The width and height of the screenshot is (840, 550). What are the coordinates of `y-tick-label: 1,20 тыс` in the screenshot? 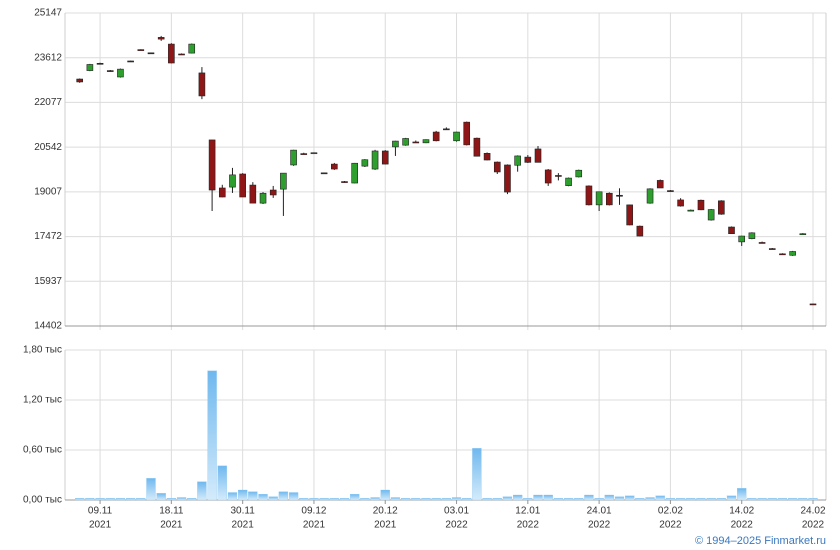 It's located at (42, 400).